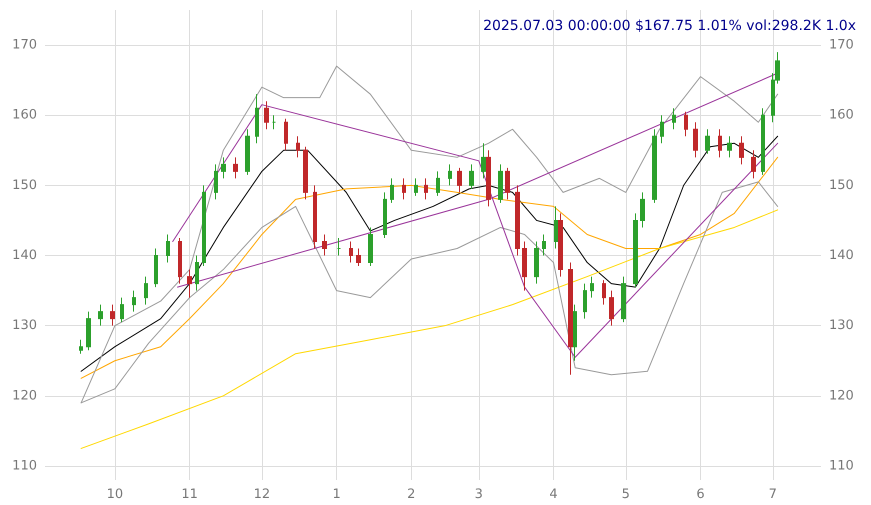  What do you see at coordinates (841, 115) in the screenshot?
I see `y2-tick-label: 160` at bounding box center [841, 115].